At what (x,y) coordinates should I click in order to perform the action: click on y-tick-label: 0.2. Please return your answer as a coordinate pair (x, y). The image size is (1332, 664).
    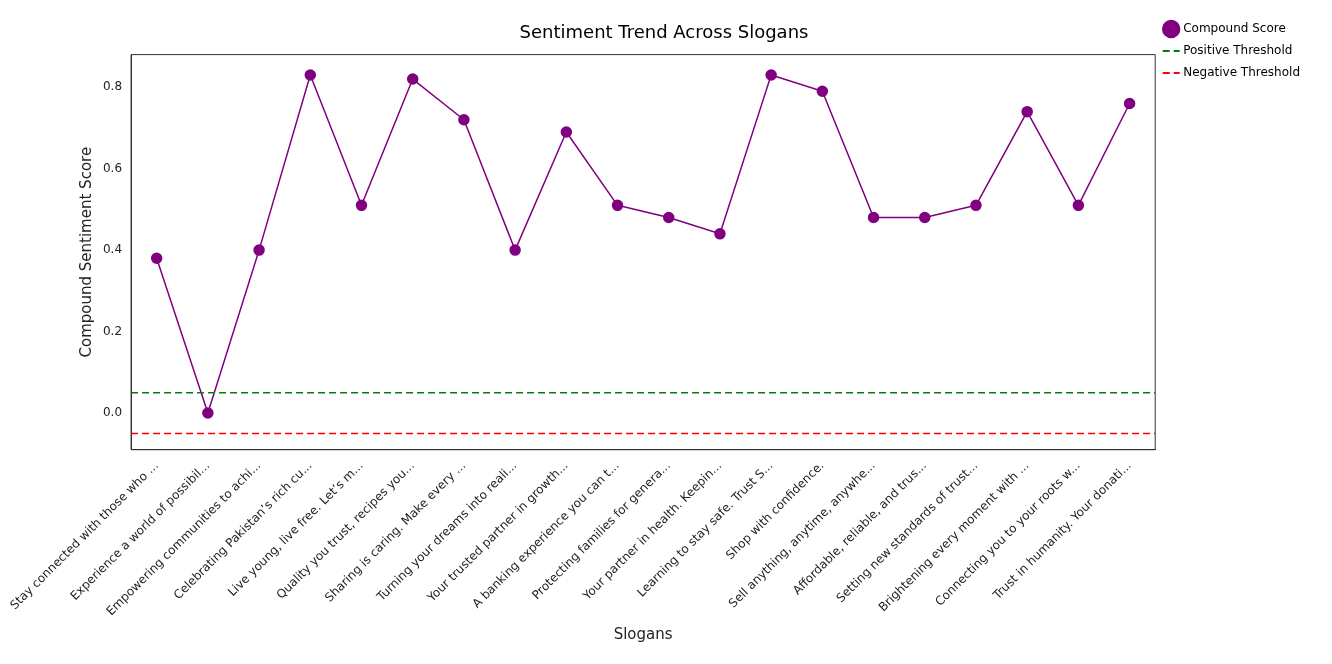
    Looking at the image, I should click on (112, 330).